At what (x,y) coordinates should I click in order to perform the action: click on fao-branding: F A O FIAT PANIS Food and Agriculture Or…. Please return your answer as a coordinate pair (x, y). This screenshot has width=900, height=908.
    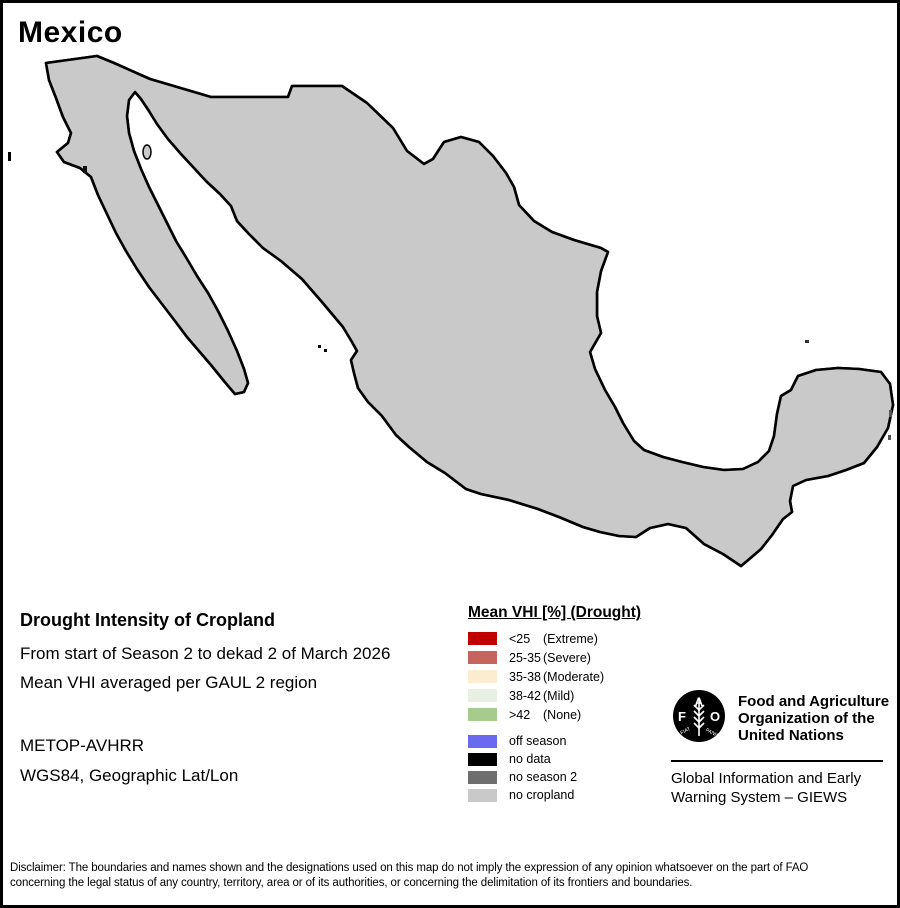
    Looking at the image, I should click on (780, 747).